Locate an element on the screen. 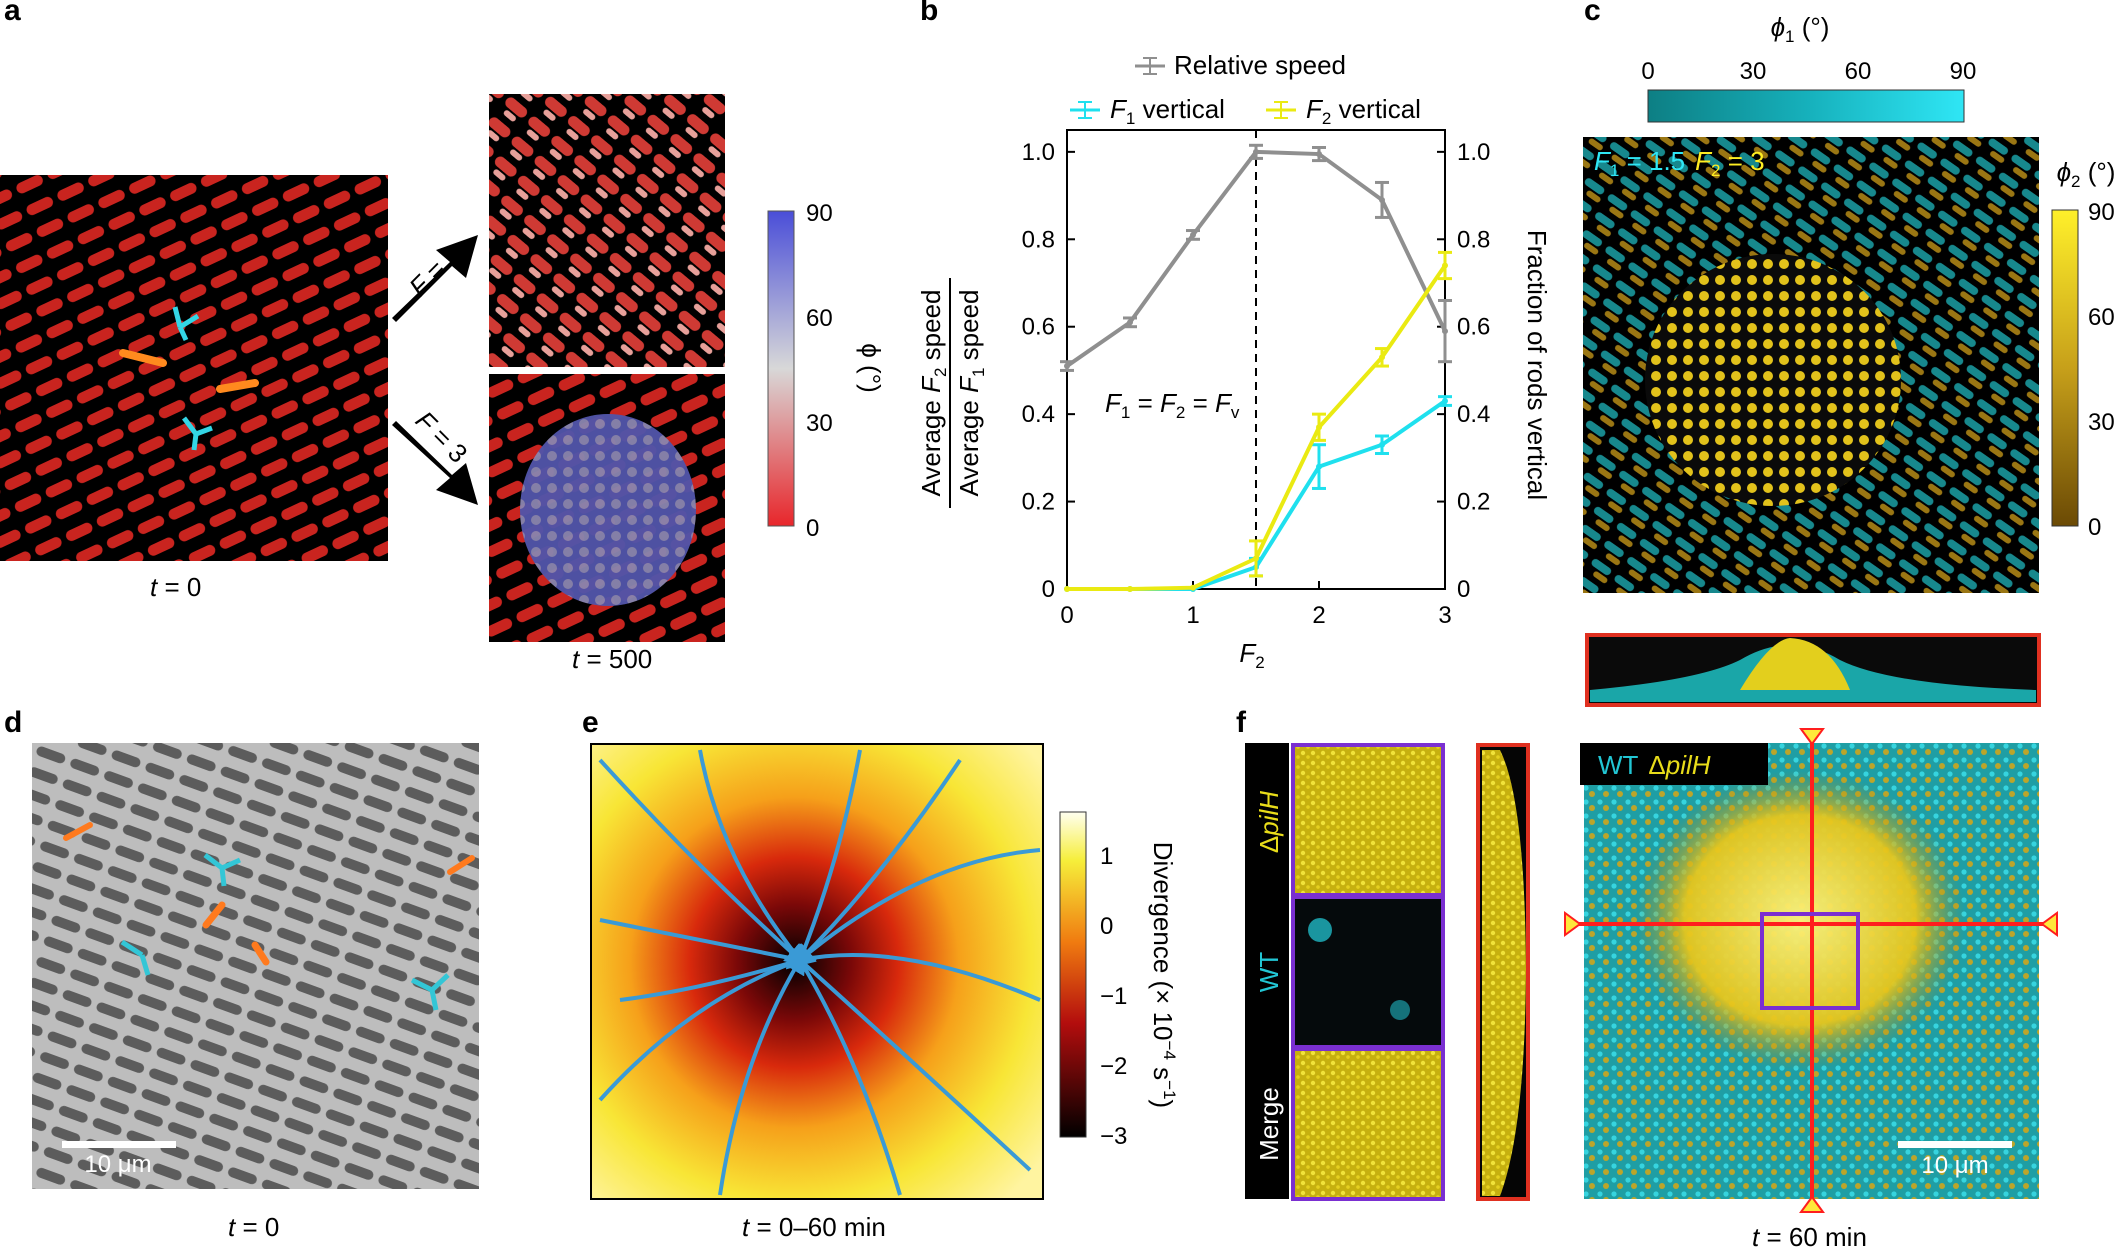 The image size is (2123, 1251). strain-legend-text: WT ΔpilH is located at coordinates (1654, 765).